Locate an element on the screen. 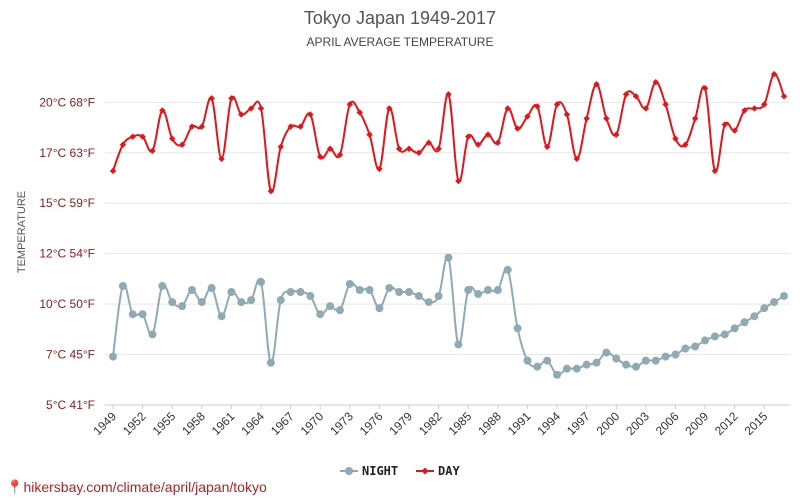 This screenshot has height=500, width=800. legend: NIGHT DAY is located at coordinates (400, 471).